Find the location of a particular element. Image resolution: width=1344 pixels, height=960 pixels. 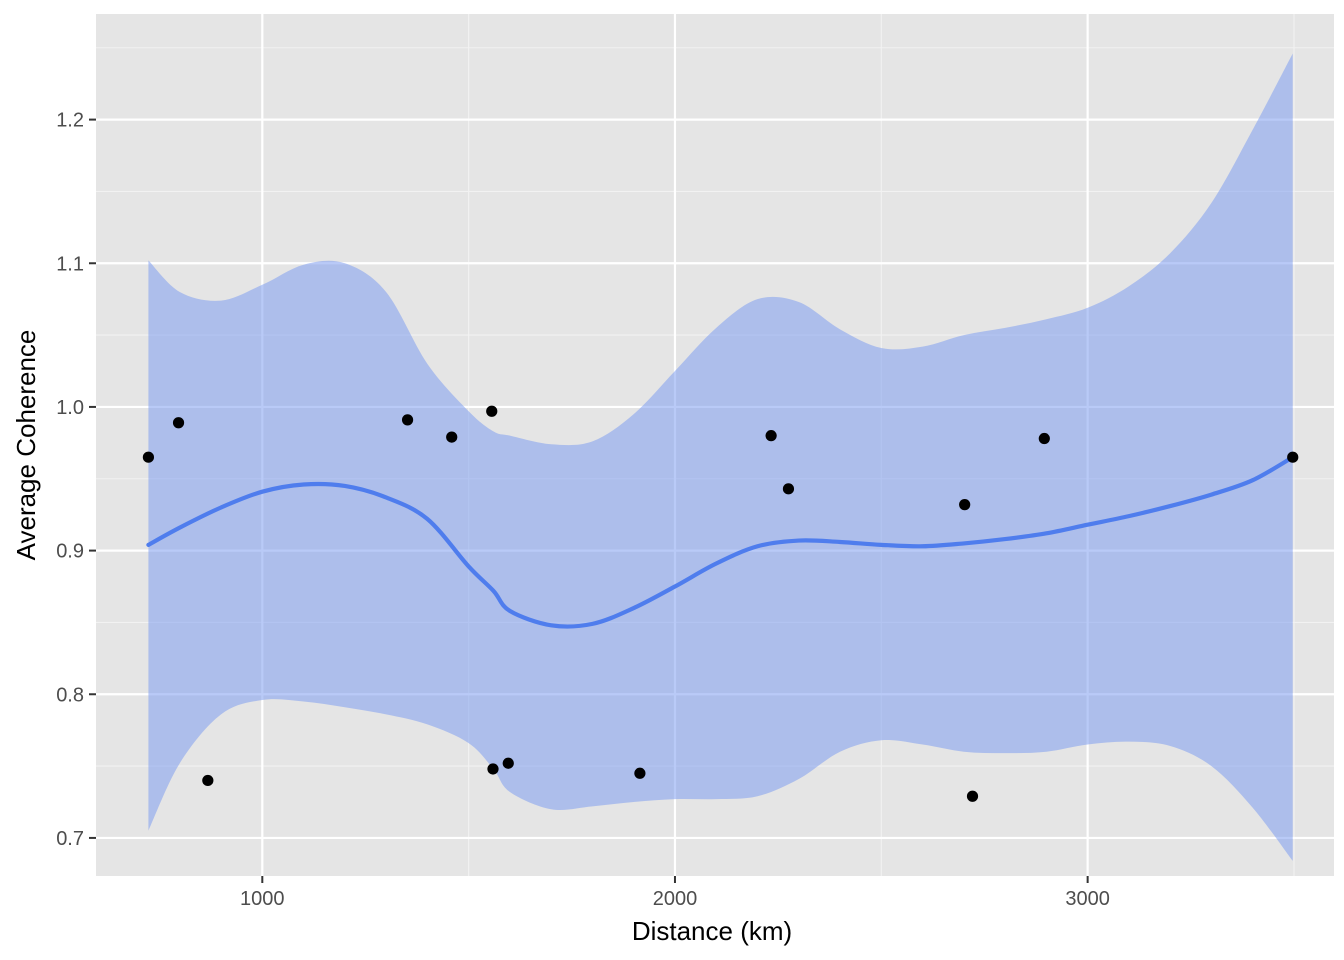

y-tick-label: 1.0 is located at coordinates (70, 408).